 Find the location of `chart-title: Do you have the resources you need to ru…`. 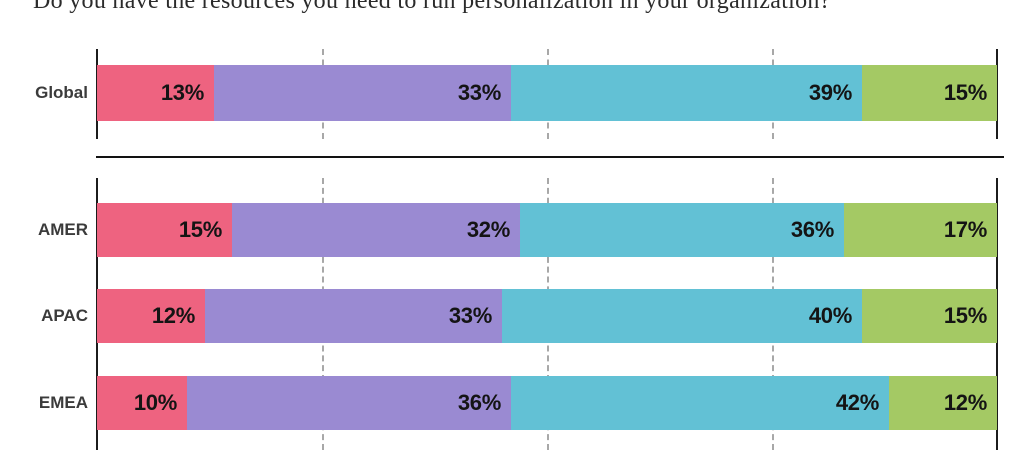

chart-title: Do you have the resources you need to ru… is located at coordinates (432, 7).